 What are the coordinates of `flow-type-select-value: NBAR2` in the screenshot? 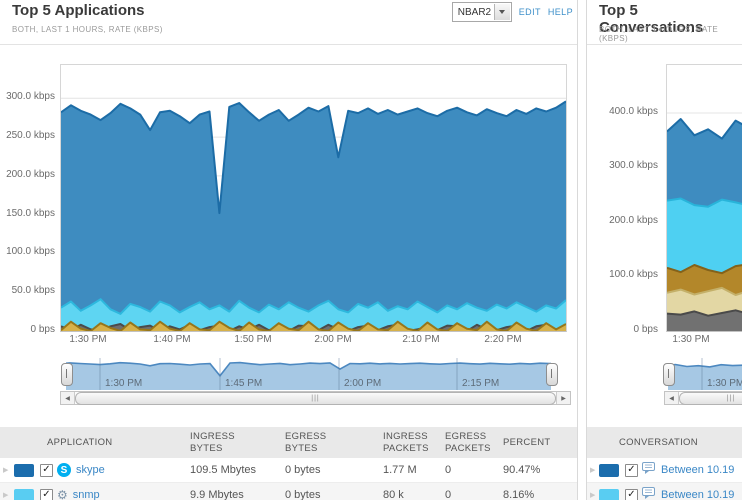 It's located at (474, 12).